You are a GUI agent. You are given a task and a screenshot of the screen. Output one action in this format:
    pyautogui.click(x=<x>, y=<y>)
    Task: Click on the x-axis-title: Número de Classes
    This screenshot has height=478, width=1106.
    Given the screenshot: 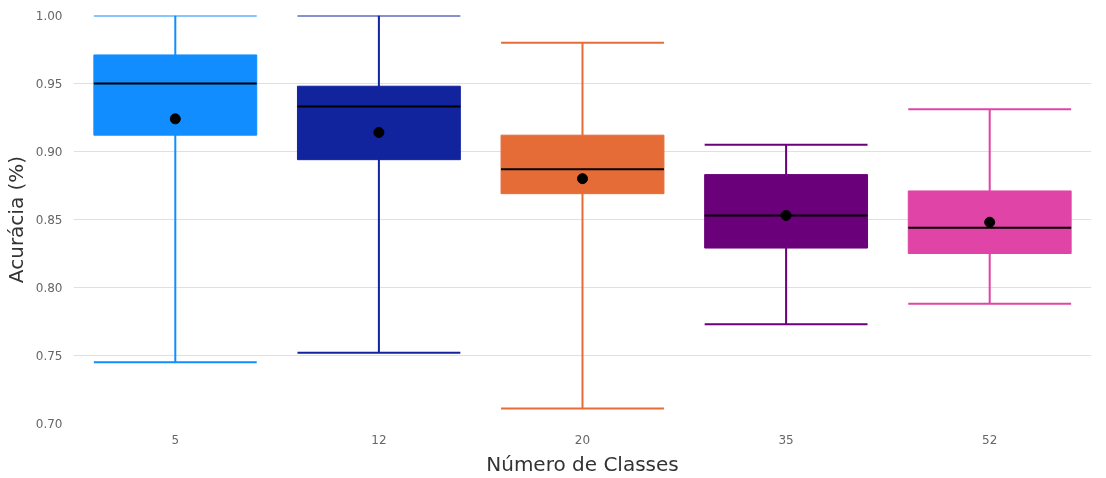 What is the action you would take?
    pyautogui.click(x=582, y=463)
    